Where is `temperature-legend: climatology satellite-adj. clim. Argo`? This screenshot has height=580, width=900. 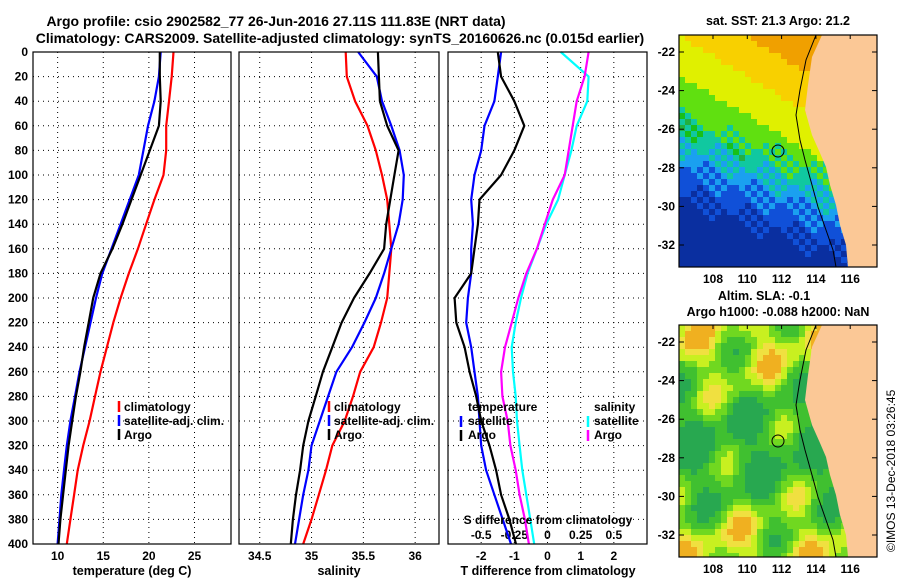 temperature-legend: climatology satellite-adj. clim. Argo is located at coordinates (170, 421).